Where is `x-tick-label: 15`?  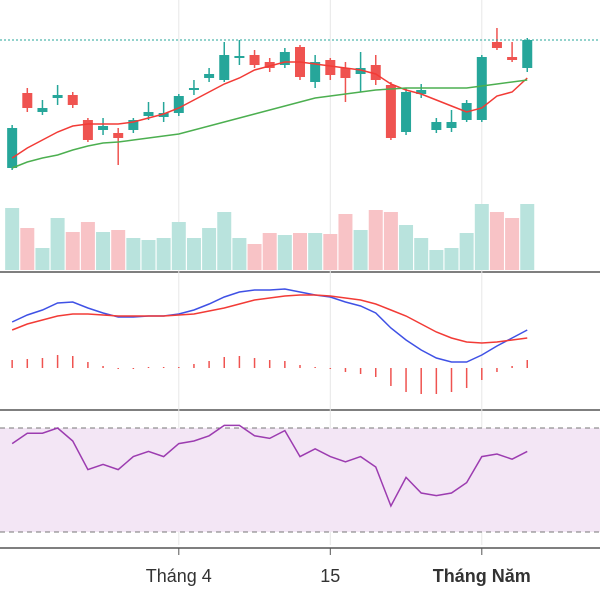
x-tick-label: 15 is located at coordinates (330, 576).